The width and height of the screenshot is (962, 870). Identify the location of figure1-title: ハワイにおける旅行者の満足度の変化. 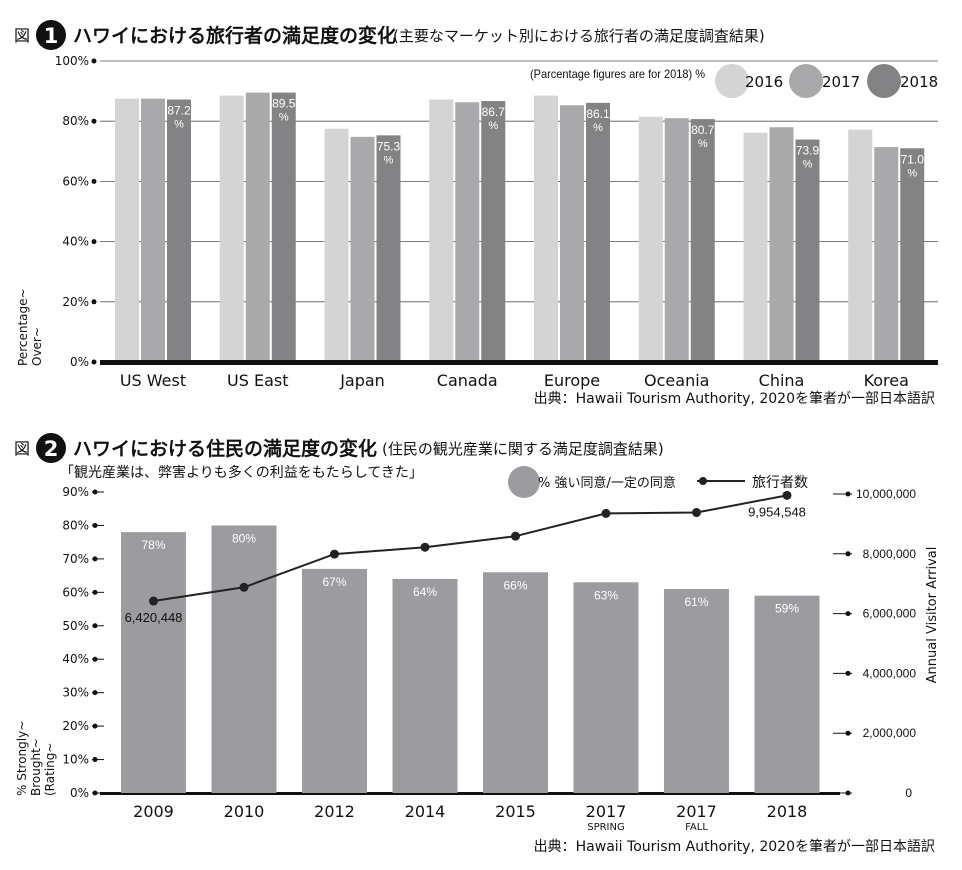
(234, 35).